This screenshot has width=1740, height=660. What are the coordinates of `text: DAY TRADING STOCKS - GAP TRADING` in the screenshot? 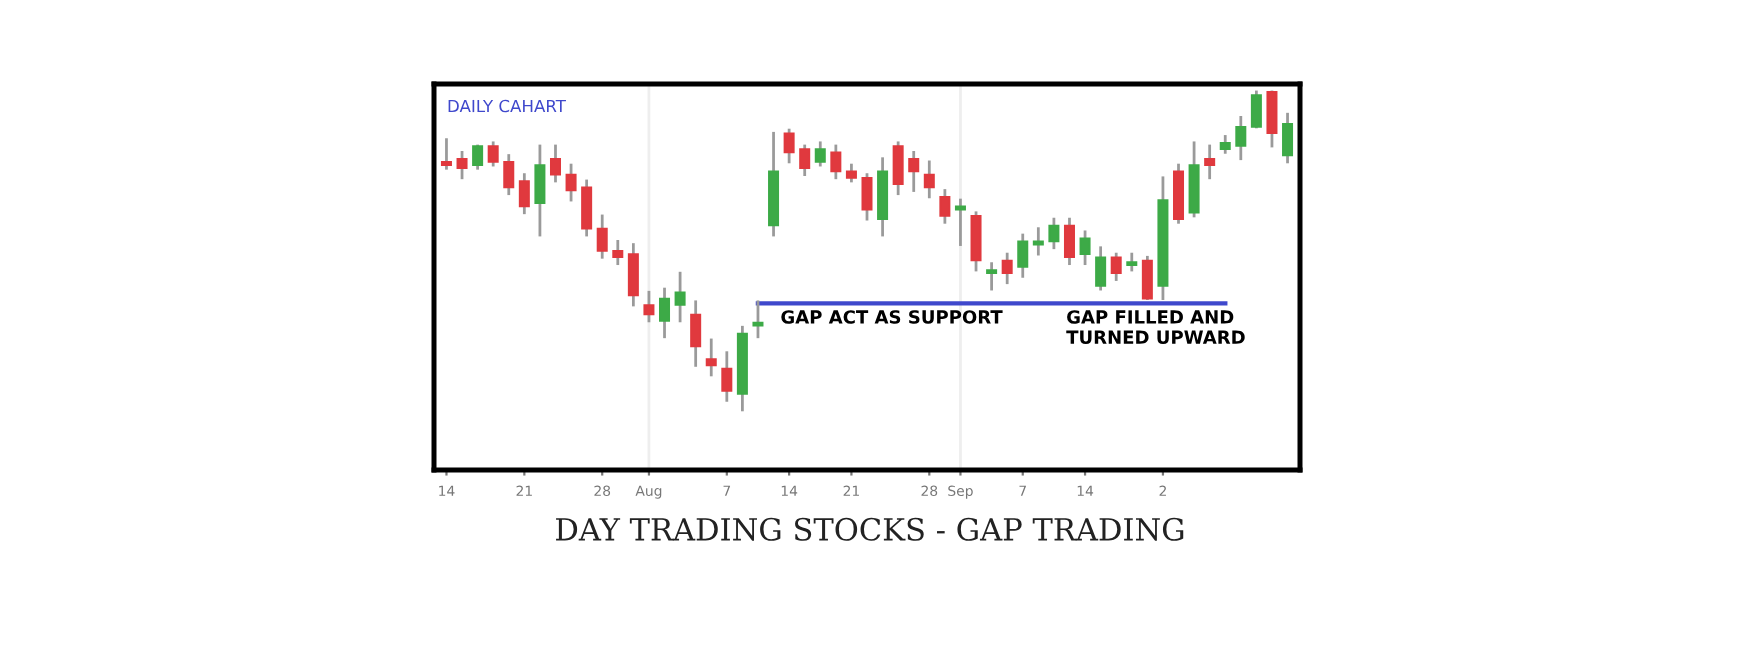 It's located at (870, 529).